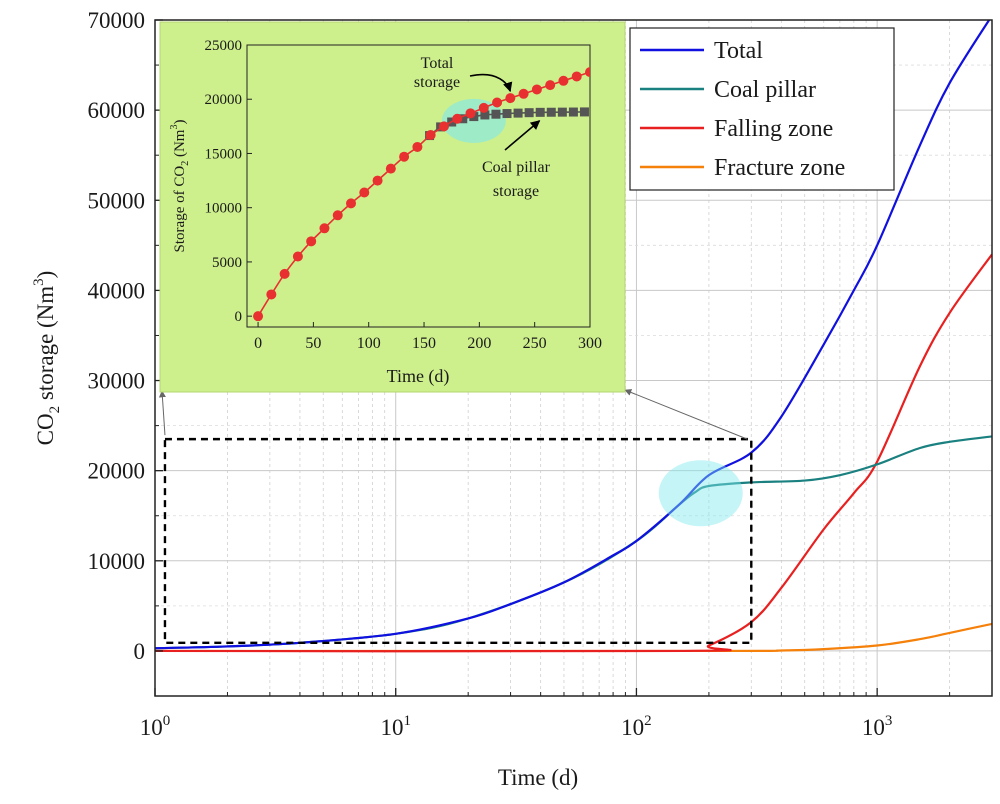 Image resolution: width=1000 pixels, height=804 pixels. Describe the element at coordinates (522, 135) in the screenshot. I see `inset-arrow-coal-pillar` at that location.